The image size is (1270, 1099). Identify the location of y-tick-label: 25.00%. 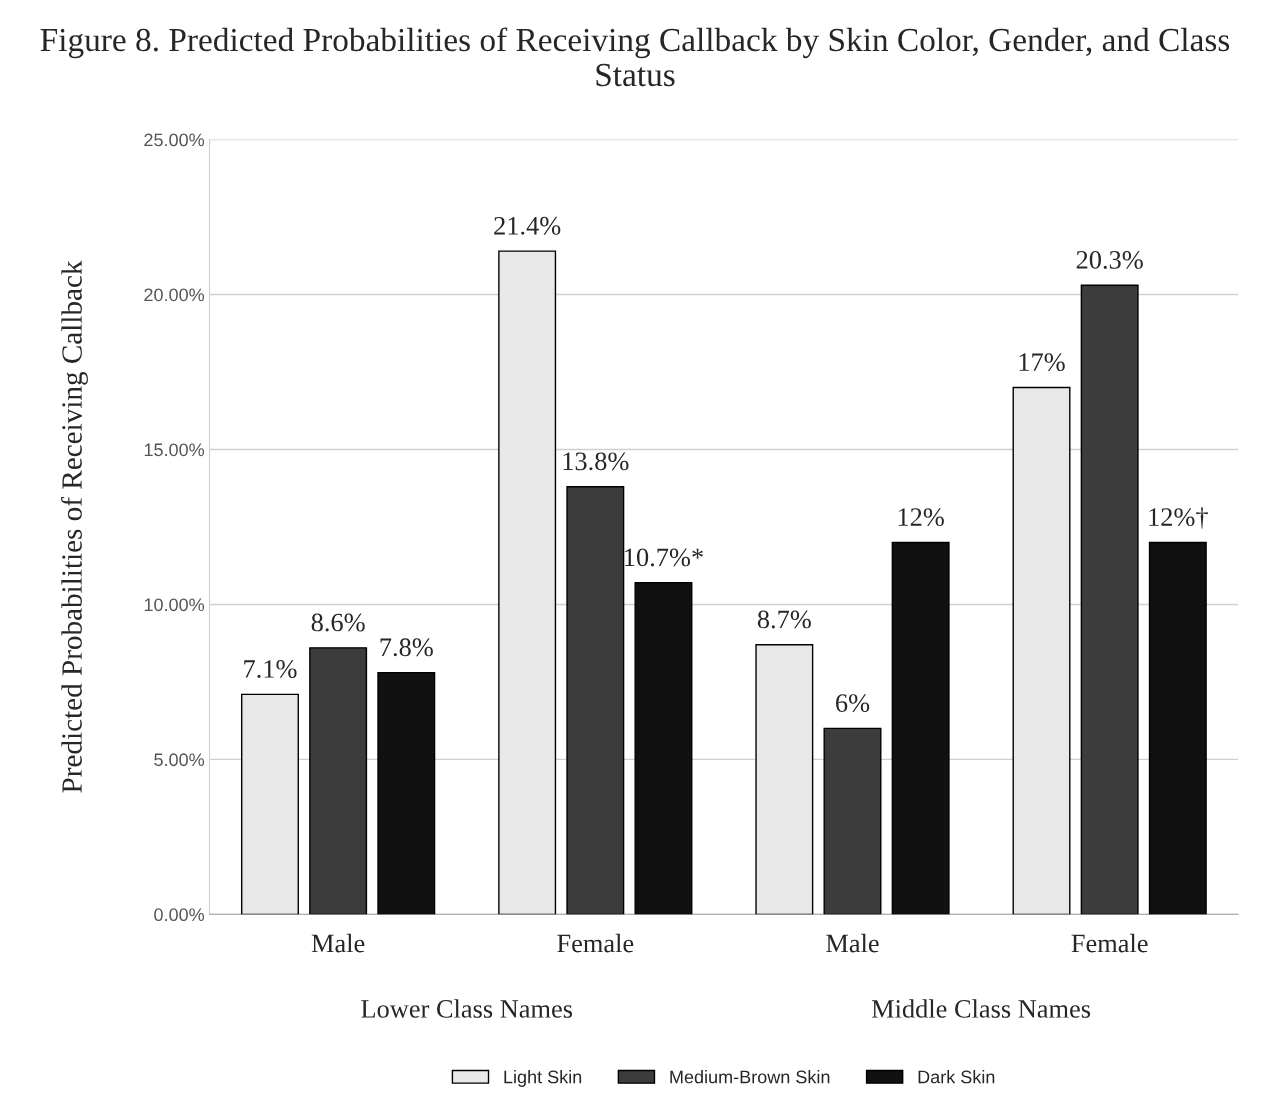
(174, 140).